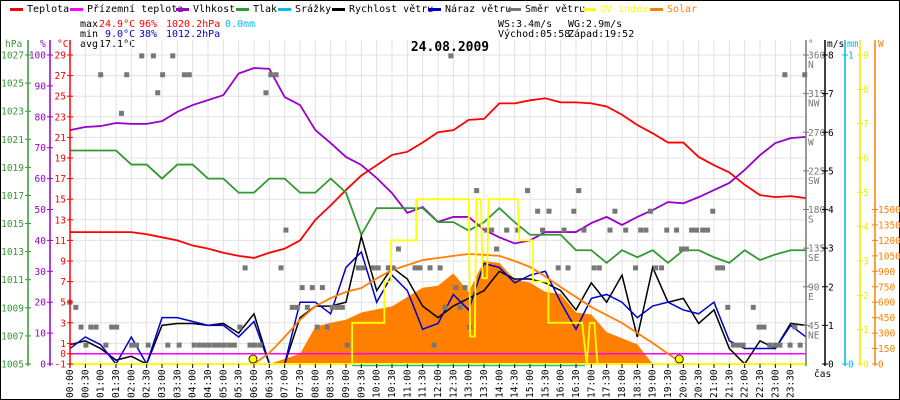 The image size is (900, 400). What do you see at coordinates (193, 383) in the screenshot?
I see `x-tick-label: 04:00` at bounding box center [193, 383].